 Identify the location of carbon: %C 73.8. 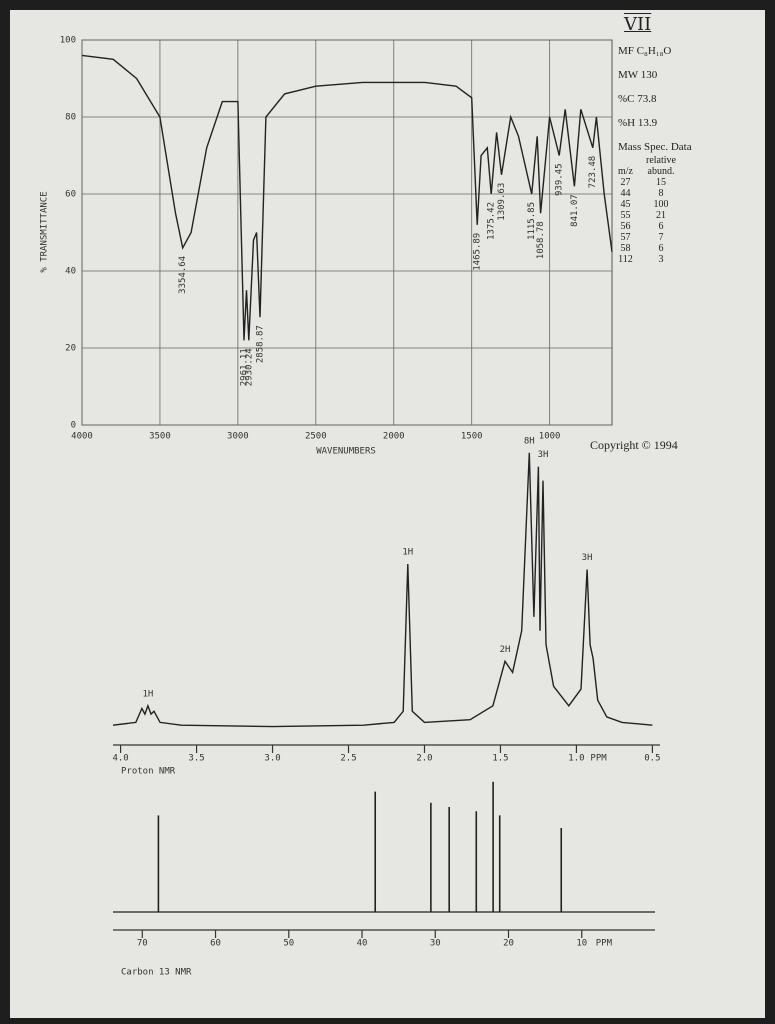
(637, 99).